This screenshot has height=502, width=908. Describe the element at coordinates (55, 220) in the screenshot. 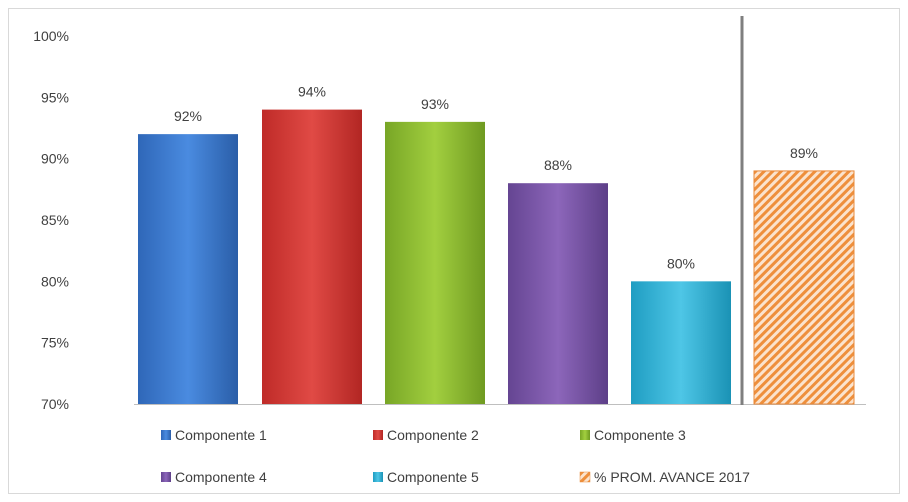

I see `y-tick-label: 85%` at that location.